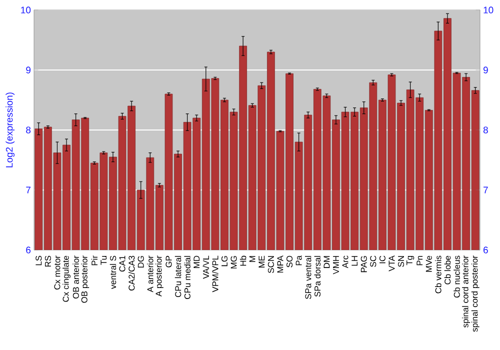  What do you see at coordinates (447, 270) in the screenshot?
I see `x-tick-label: Cb lobe` at bounding box center [447, 270].